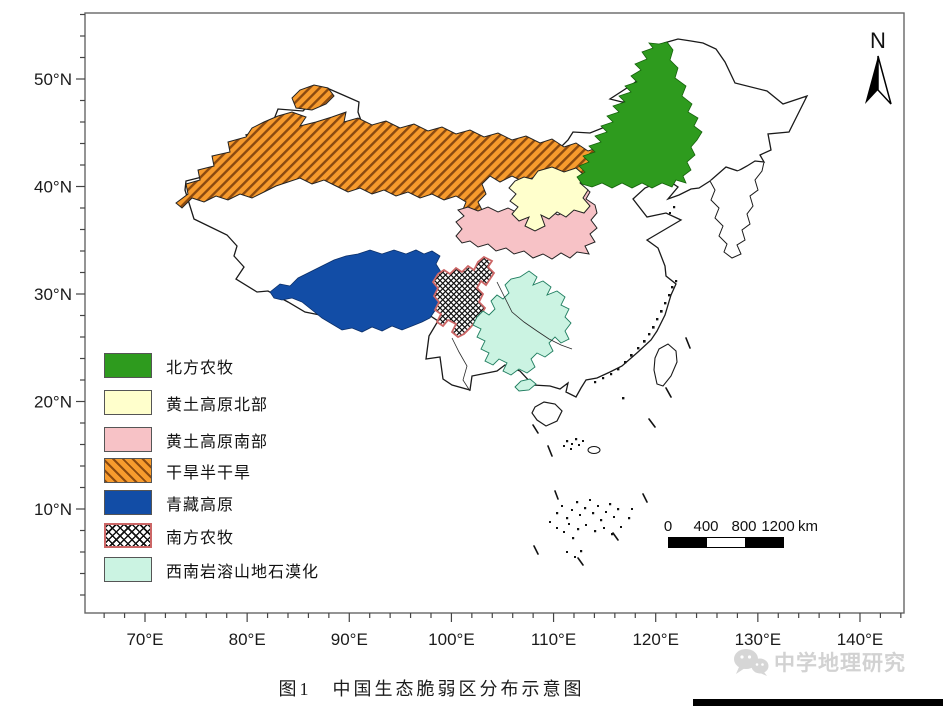 The image size is (943, 706). I want to click on axis-tick-label: 20°N, so click(53, 402).